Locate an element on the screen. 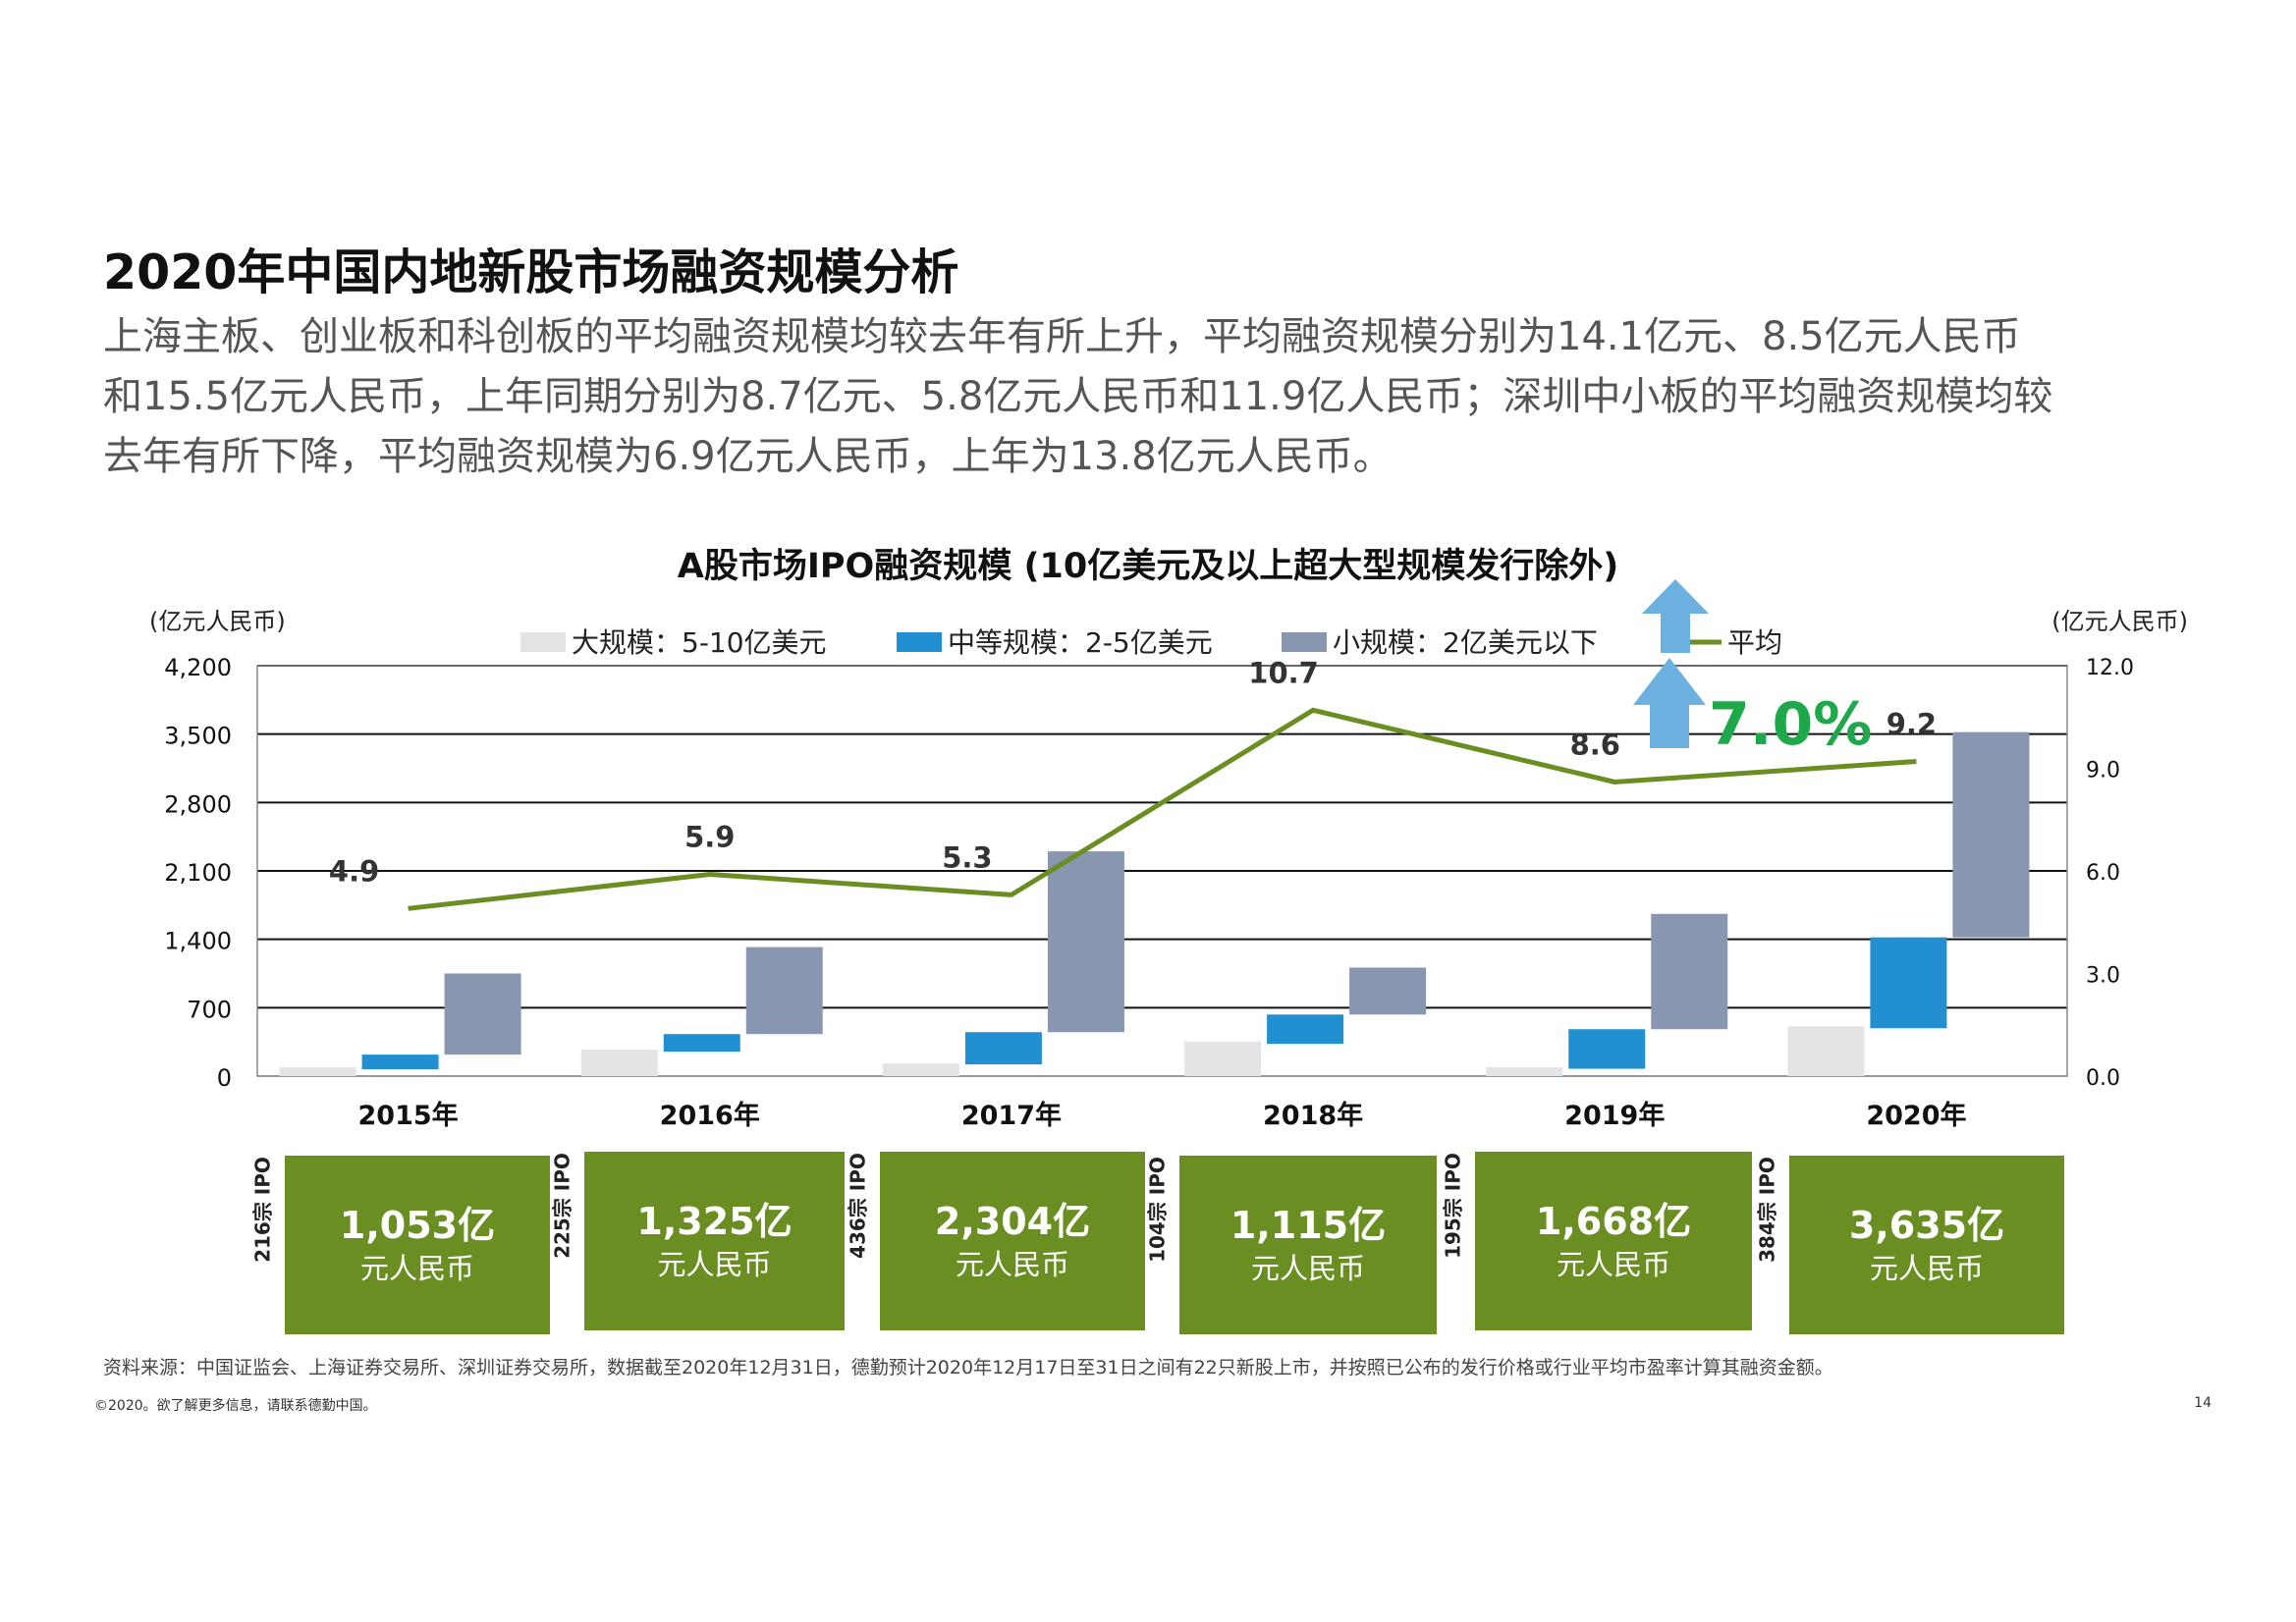 This screenshot has height=1622, width=2296. y-tick-right: 12.0 is located at coordinates (2110, 668).